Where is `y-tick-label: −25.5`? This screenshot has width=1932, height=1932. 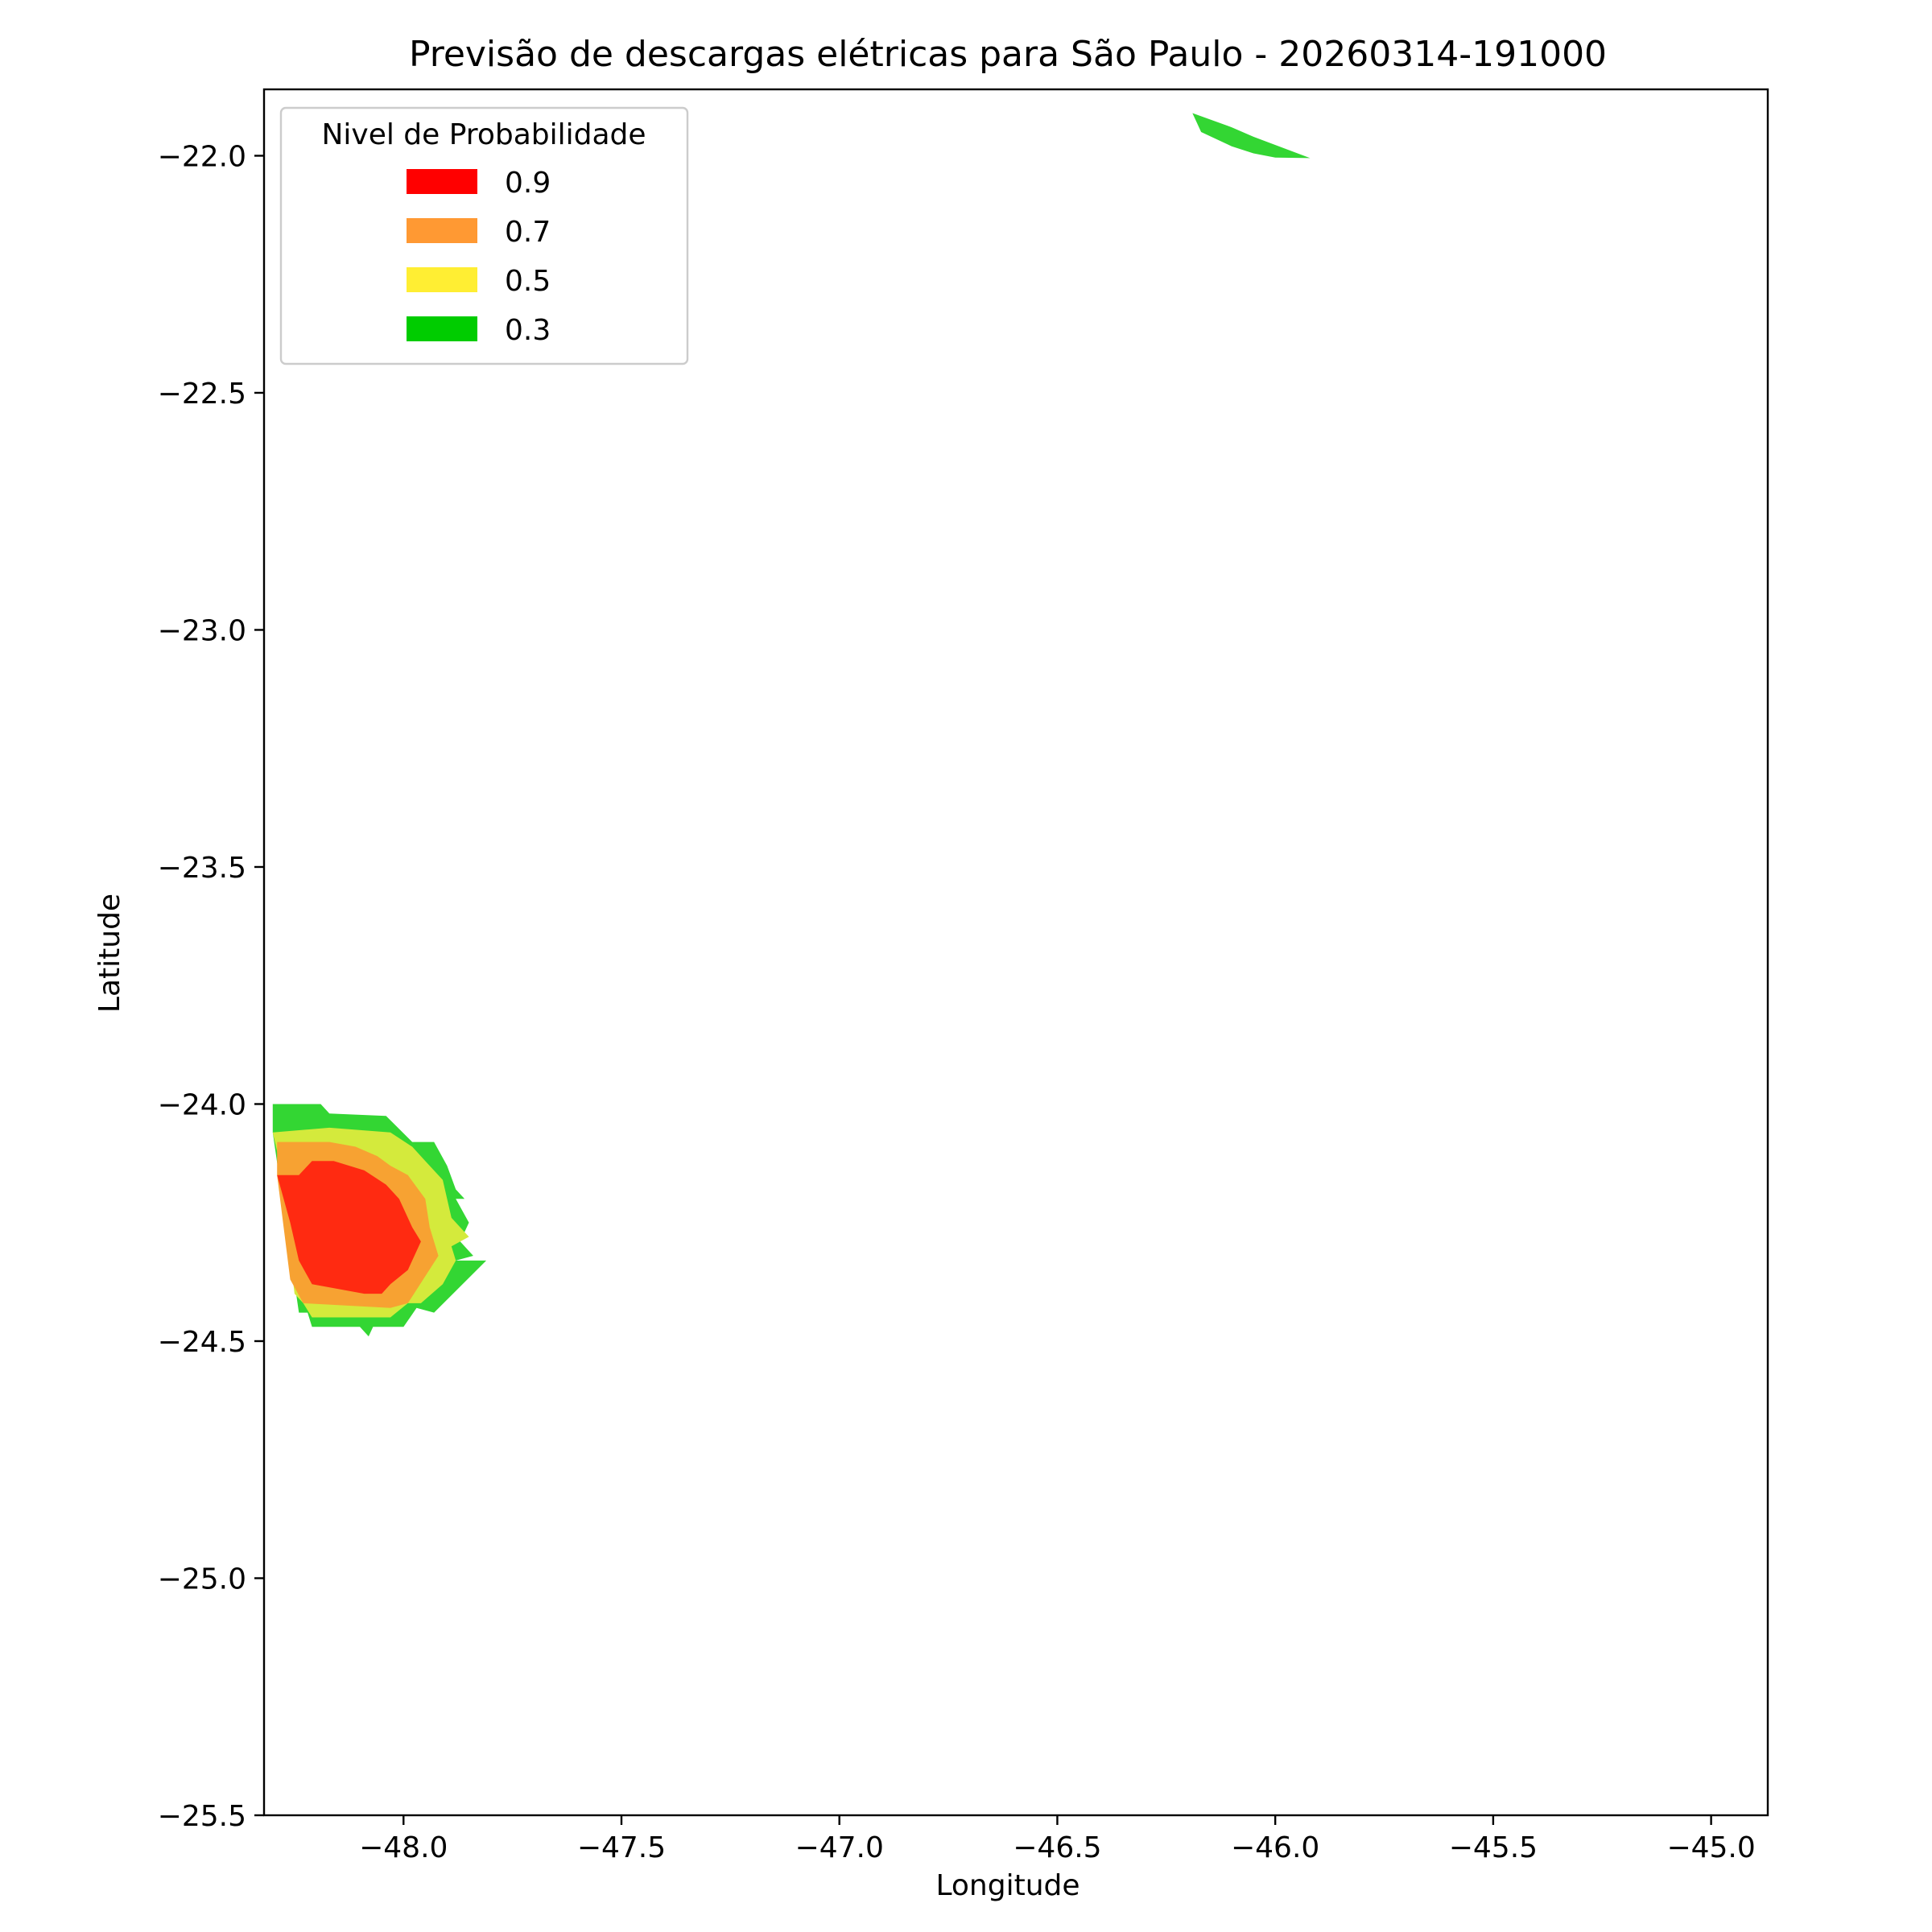
y-tick-label: −25.5 is located at coordinates (202, 1816).